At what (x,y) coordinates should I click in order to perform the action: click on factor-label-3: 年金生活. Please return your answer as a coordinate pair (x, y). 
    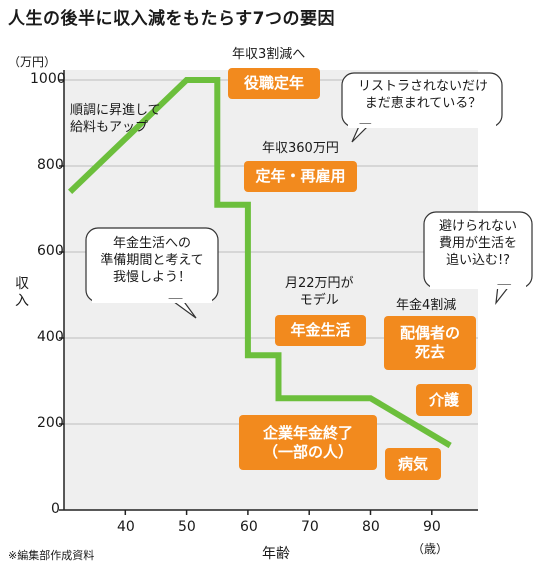
    Looking at the image, I should click on (320, 330).